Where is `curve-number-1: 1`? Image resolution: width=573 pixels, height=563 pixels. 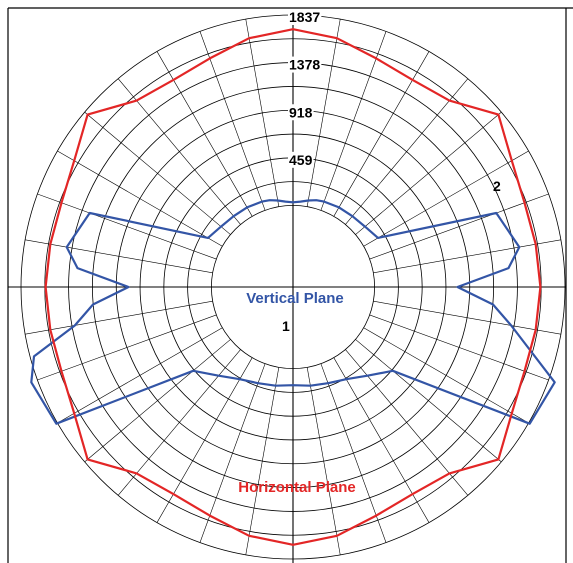 curve-number-1: 1 is located at coordinates (286, 326).